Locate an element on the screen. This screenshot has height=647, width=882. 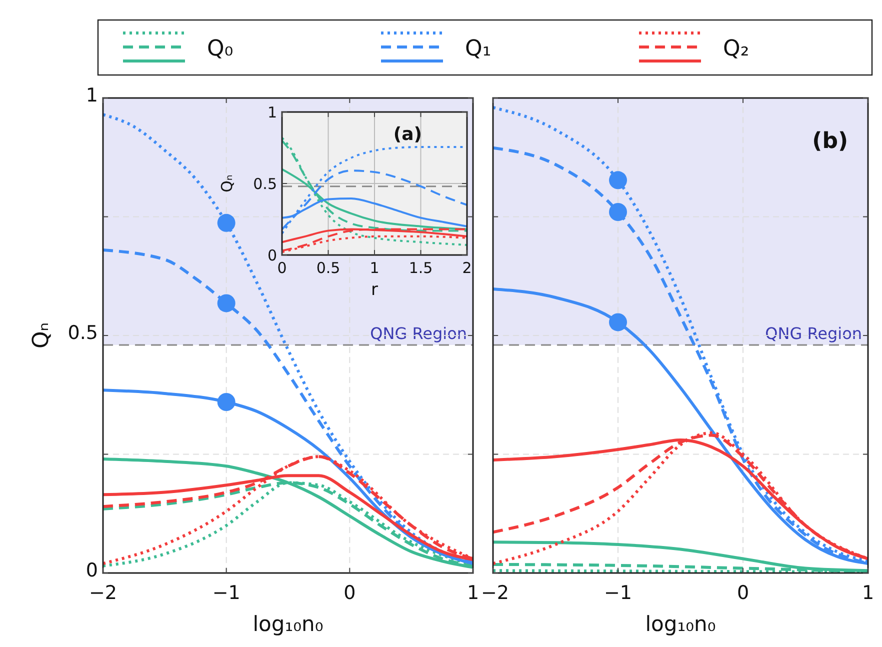
x-axis-title: r is located at coordinates (374, 290).